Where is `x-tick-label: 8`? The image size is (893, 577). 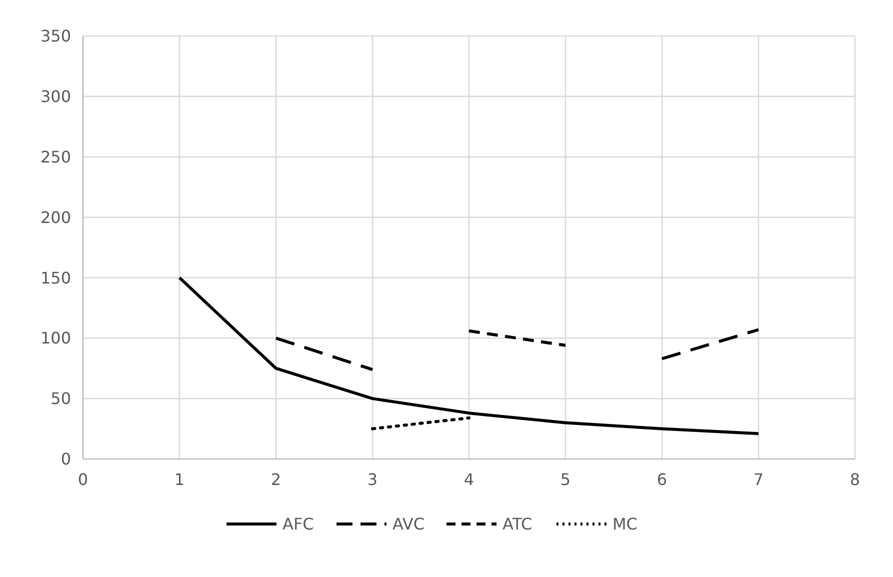
x-tick-label: 8 is located at coordinates (855, 479).